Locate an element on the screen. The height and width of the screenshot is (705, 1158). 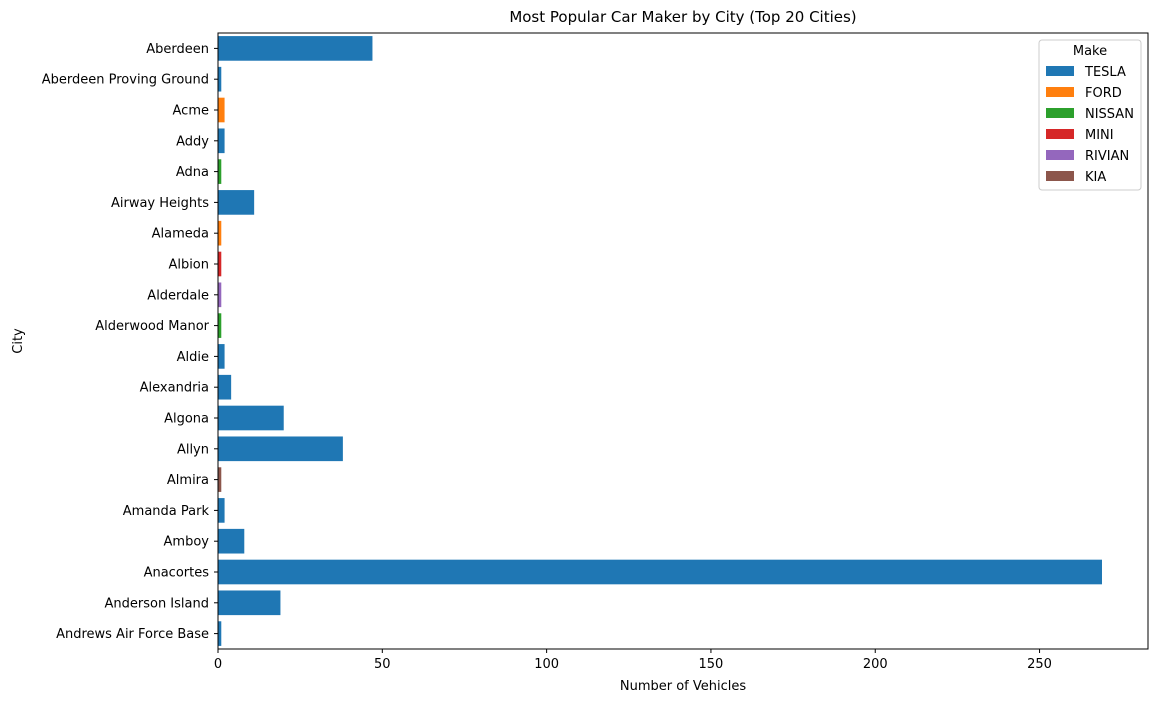
legend-swatch-ford is located at coordinates (1060, 92).